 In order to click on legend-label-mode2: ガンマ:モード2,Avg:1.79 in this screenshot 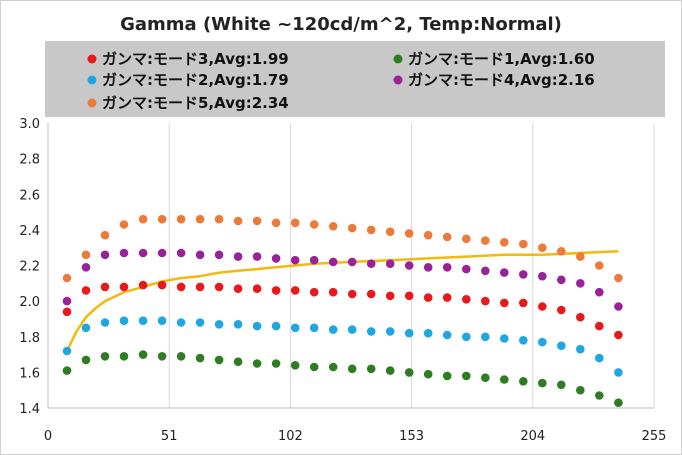, I will do `click(195, 80)`.